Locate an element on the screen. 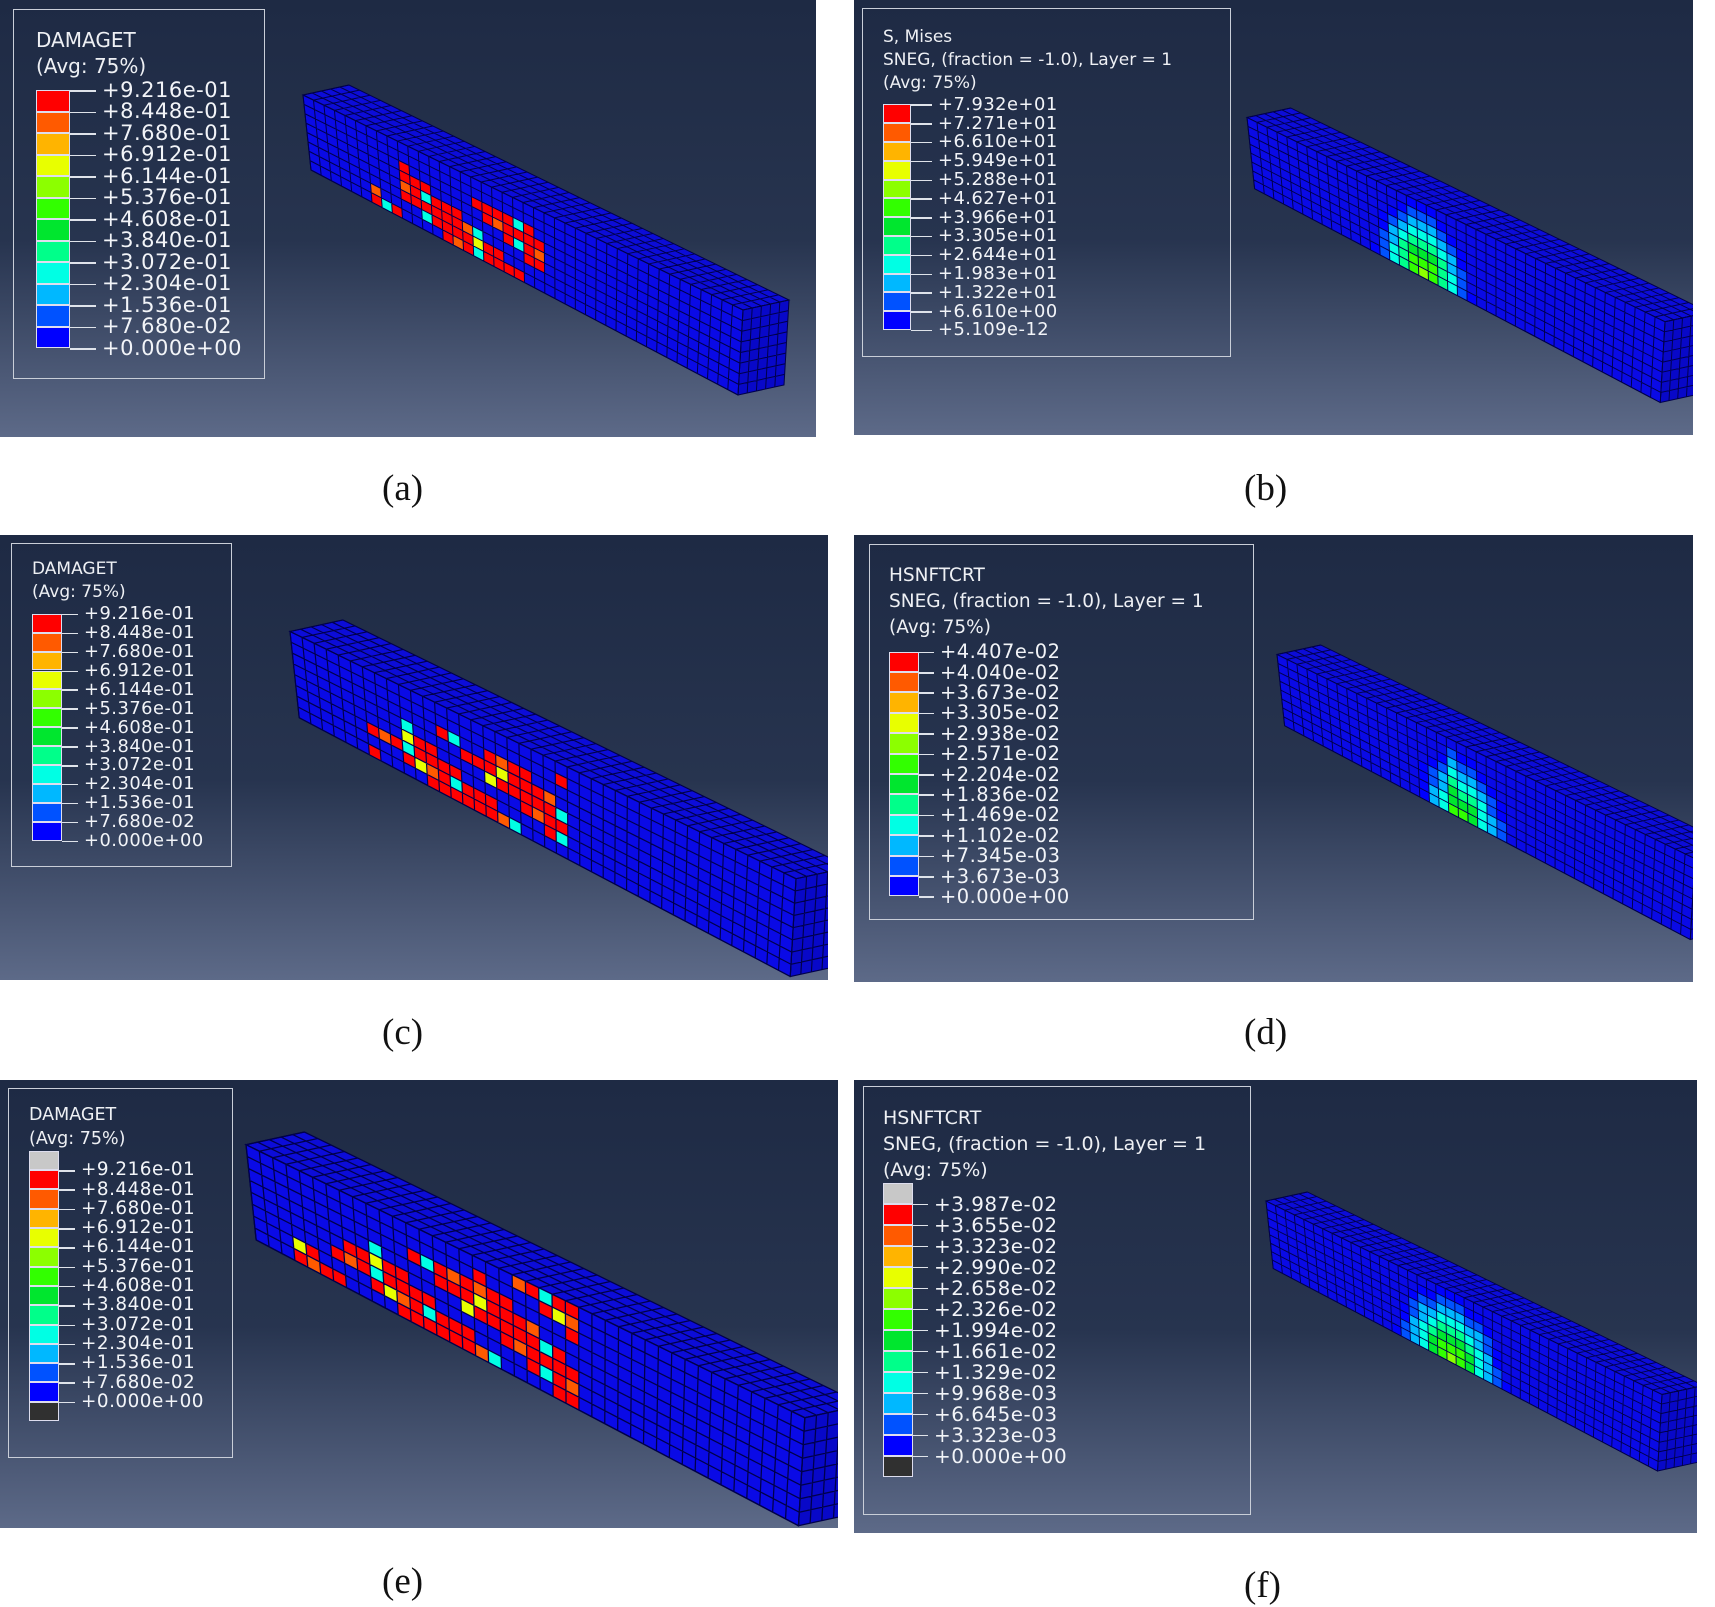 The height and width of the screenshot is (1607, 1715). caption-d: (d) is located at coordinates (1266, 1032).